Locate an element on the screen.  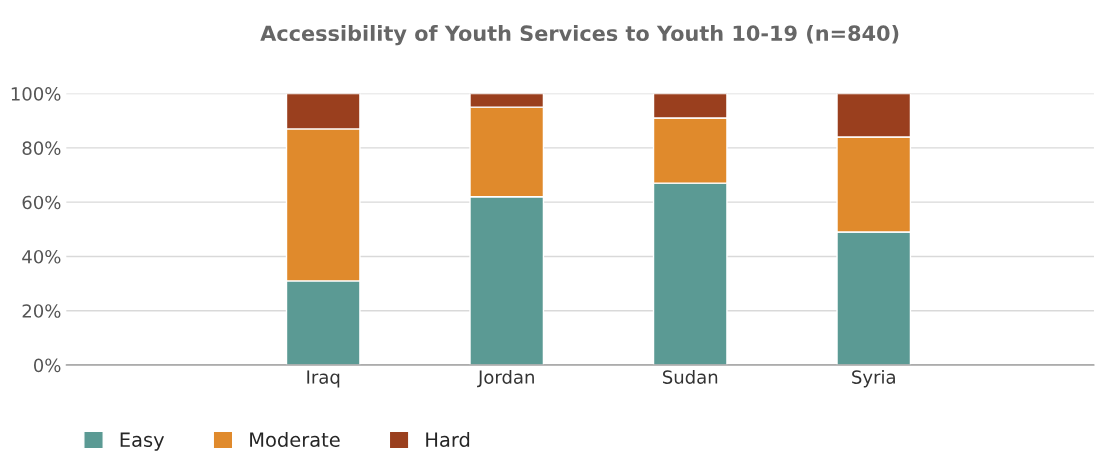
x-tick-label: Syria is located at coordinates (873, 378).